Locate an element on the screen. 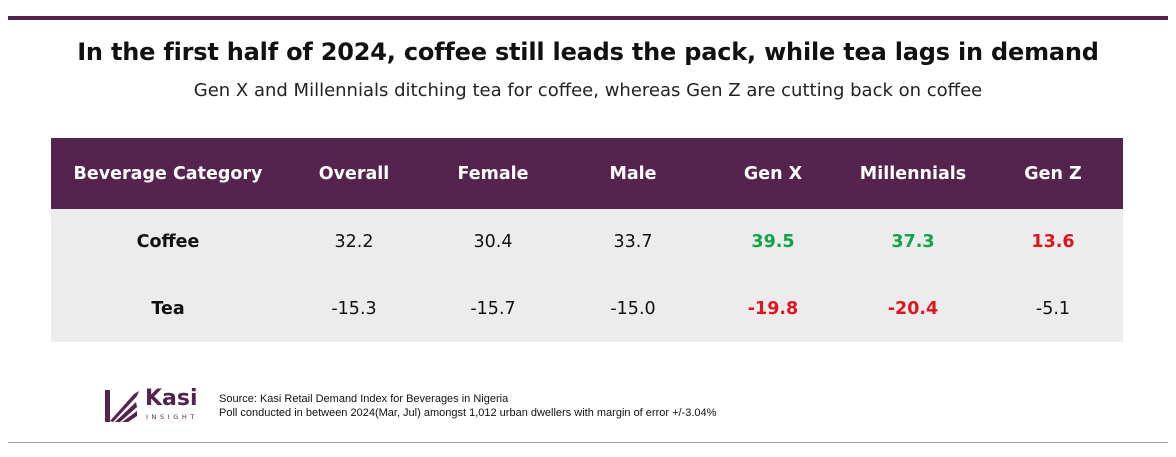 Image resolution: width=1176 pixels, height=457 pixels. cell-coffee-male: 33.7 is located at coordinates (633, 242).